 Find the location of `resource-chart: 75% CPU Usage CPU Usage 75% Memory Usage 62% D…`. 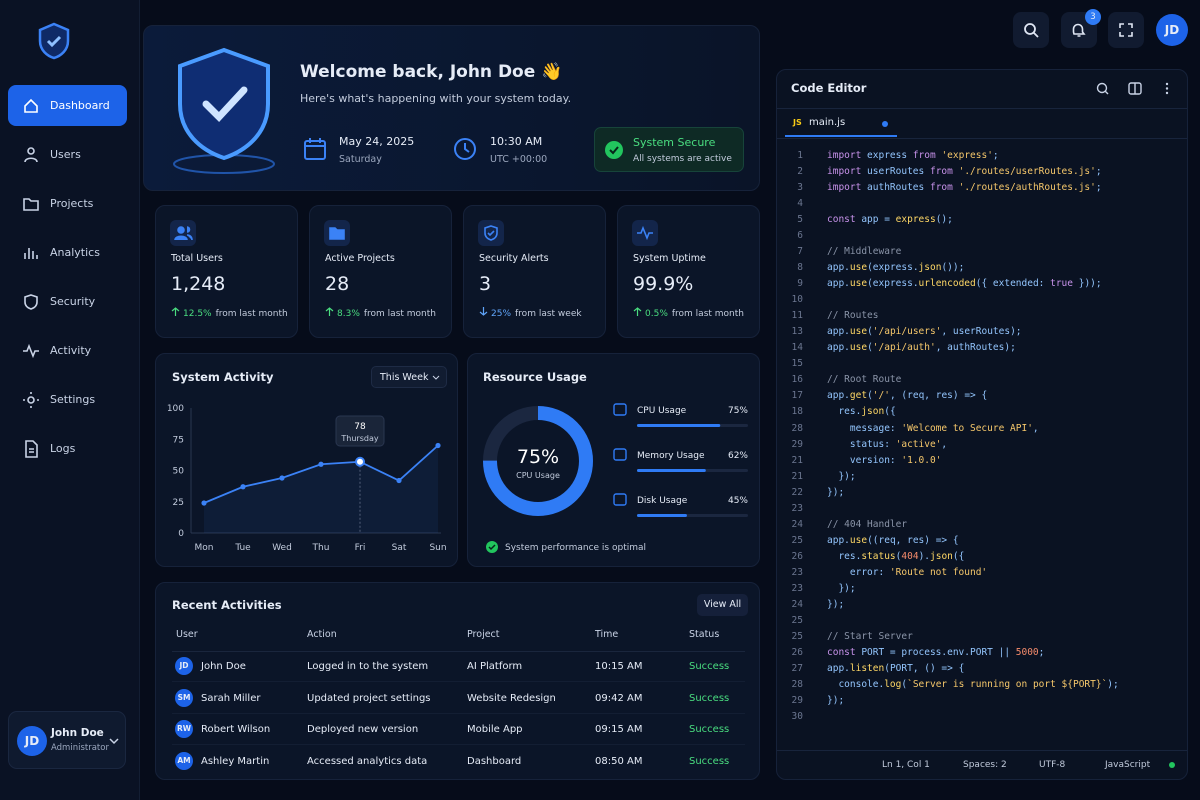

resource-chart: 75% CPU Usage CPU Usage 75% Memory Usage 62% D… is located at coordinates (615, 478).